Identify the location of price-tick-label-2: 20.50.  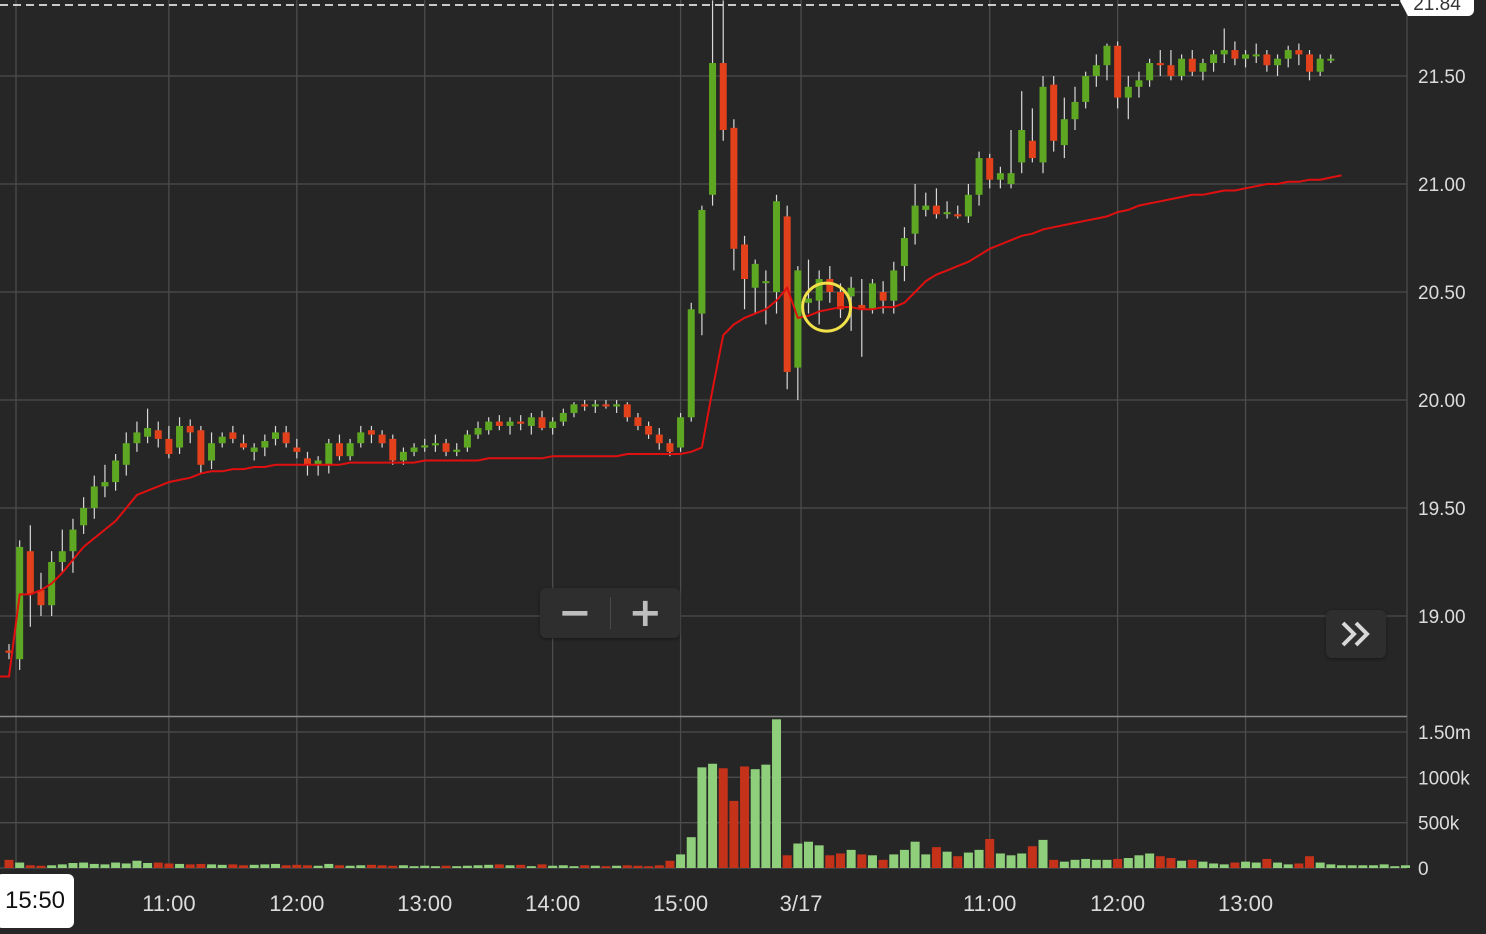
(1442, 293).